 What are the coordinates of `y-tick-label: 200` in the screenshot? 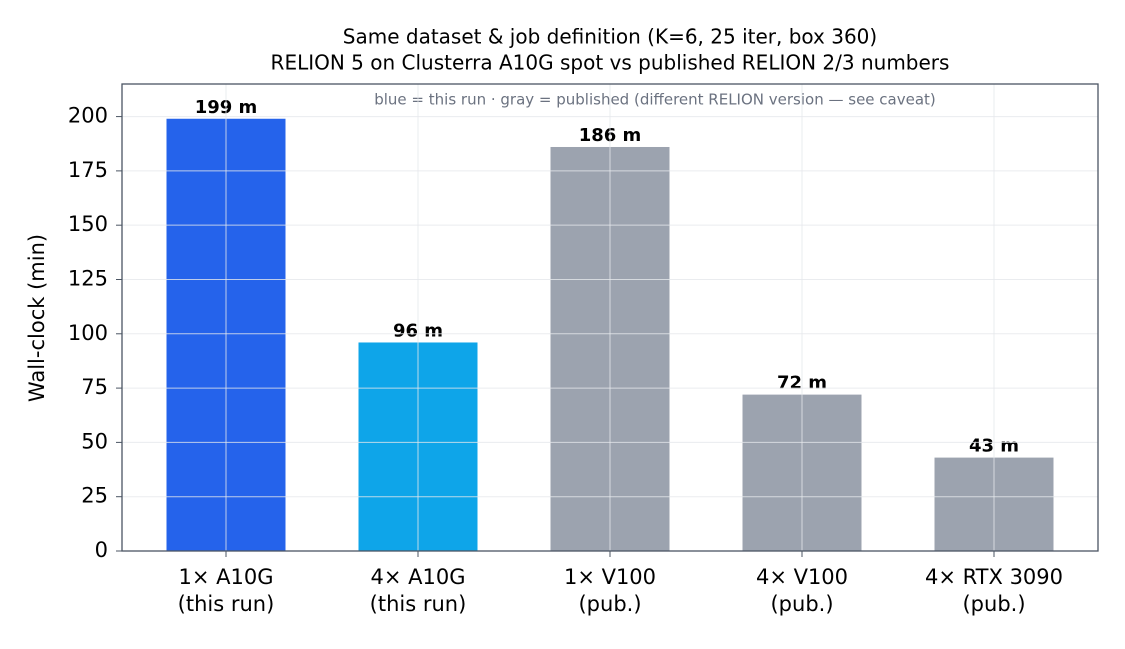 It's located at (88, 116).